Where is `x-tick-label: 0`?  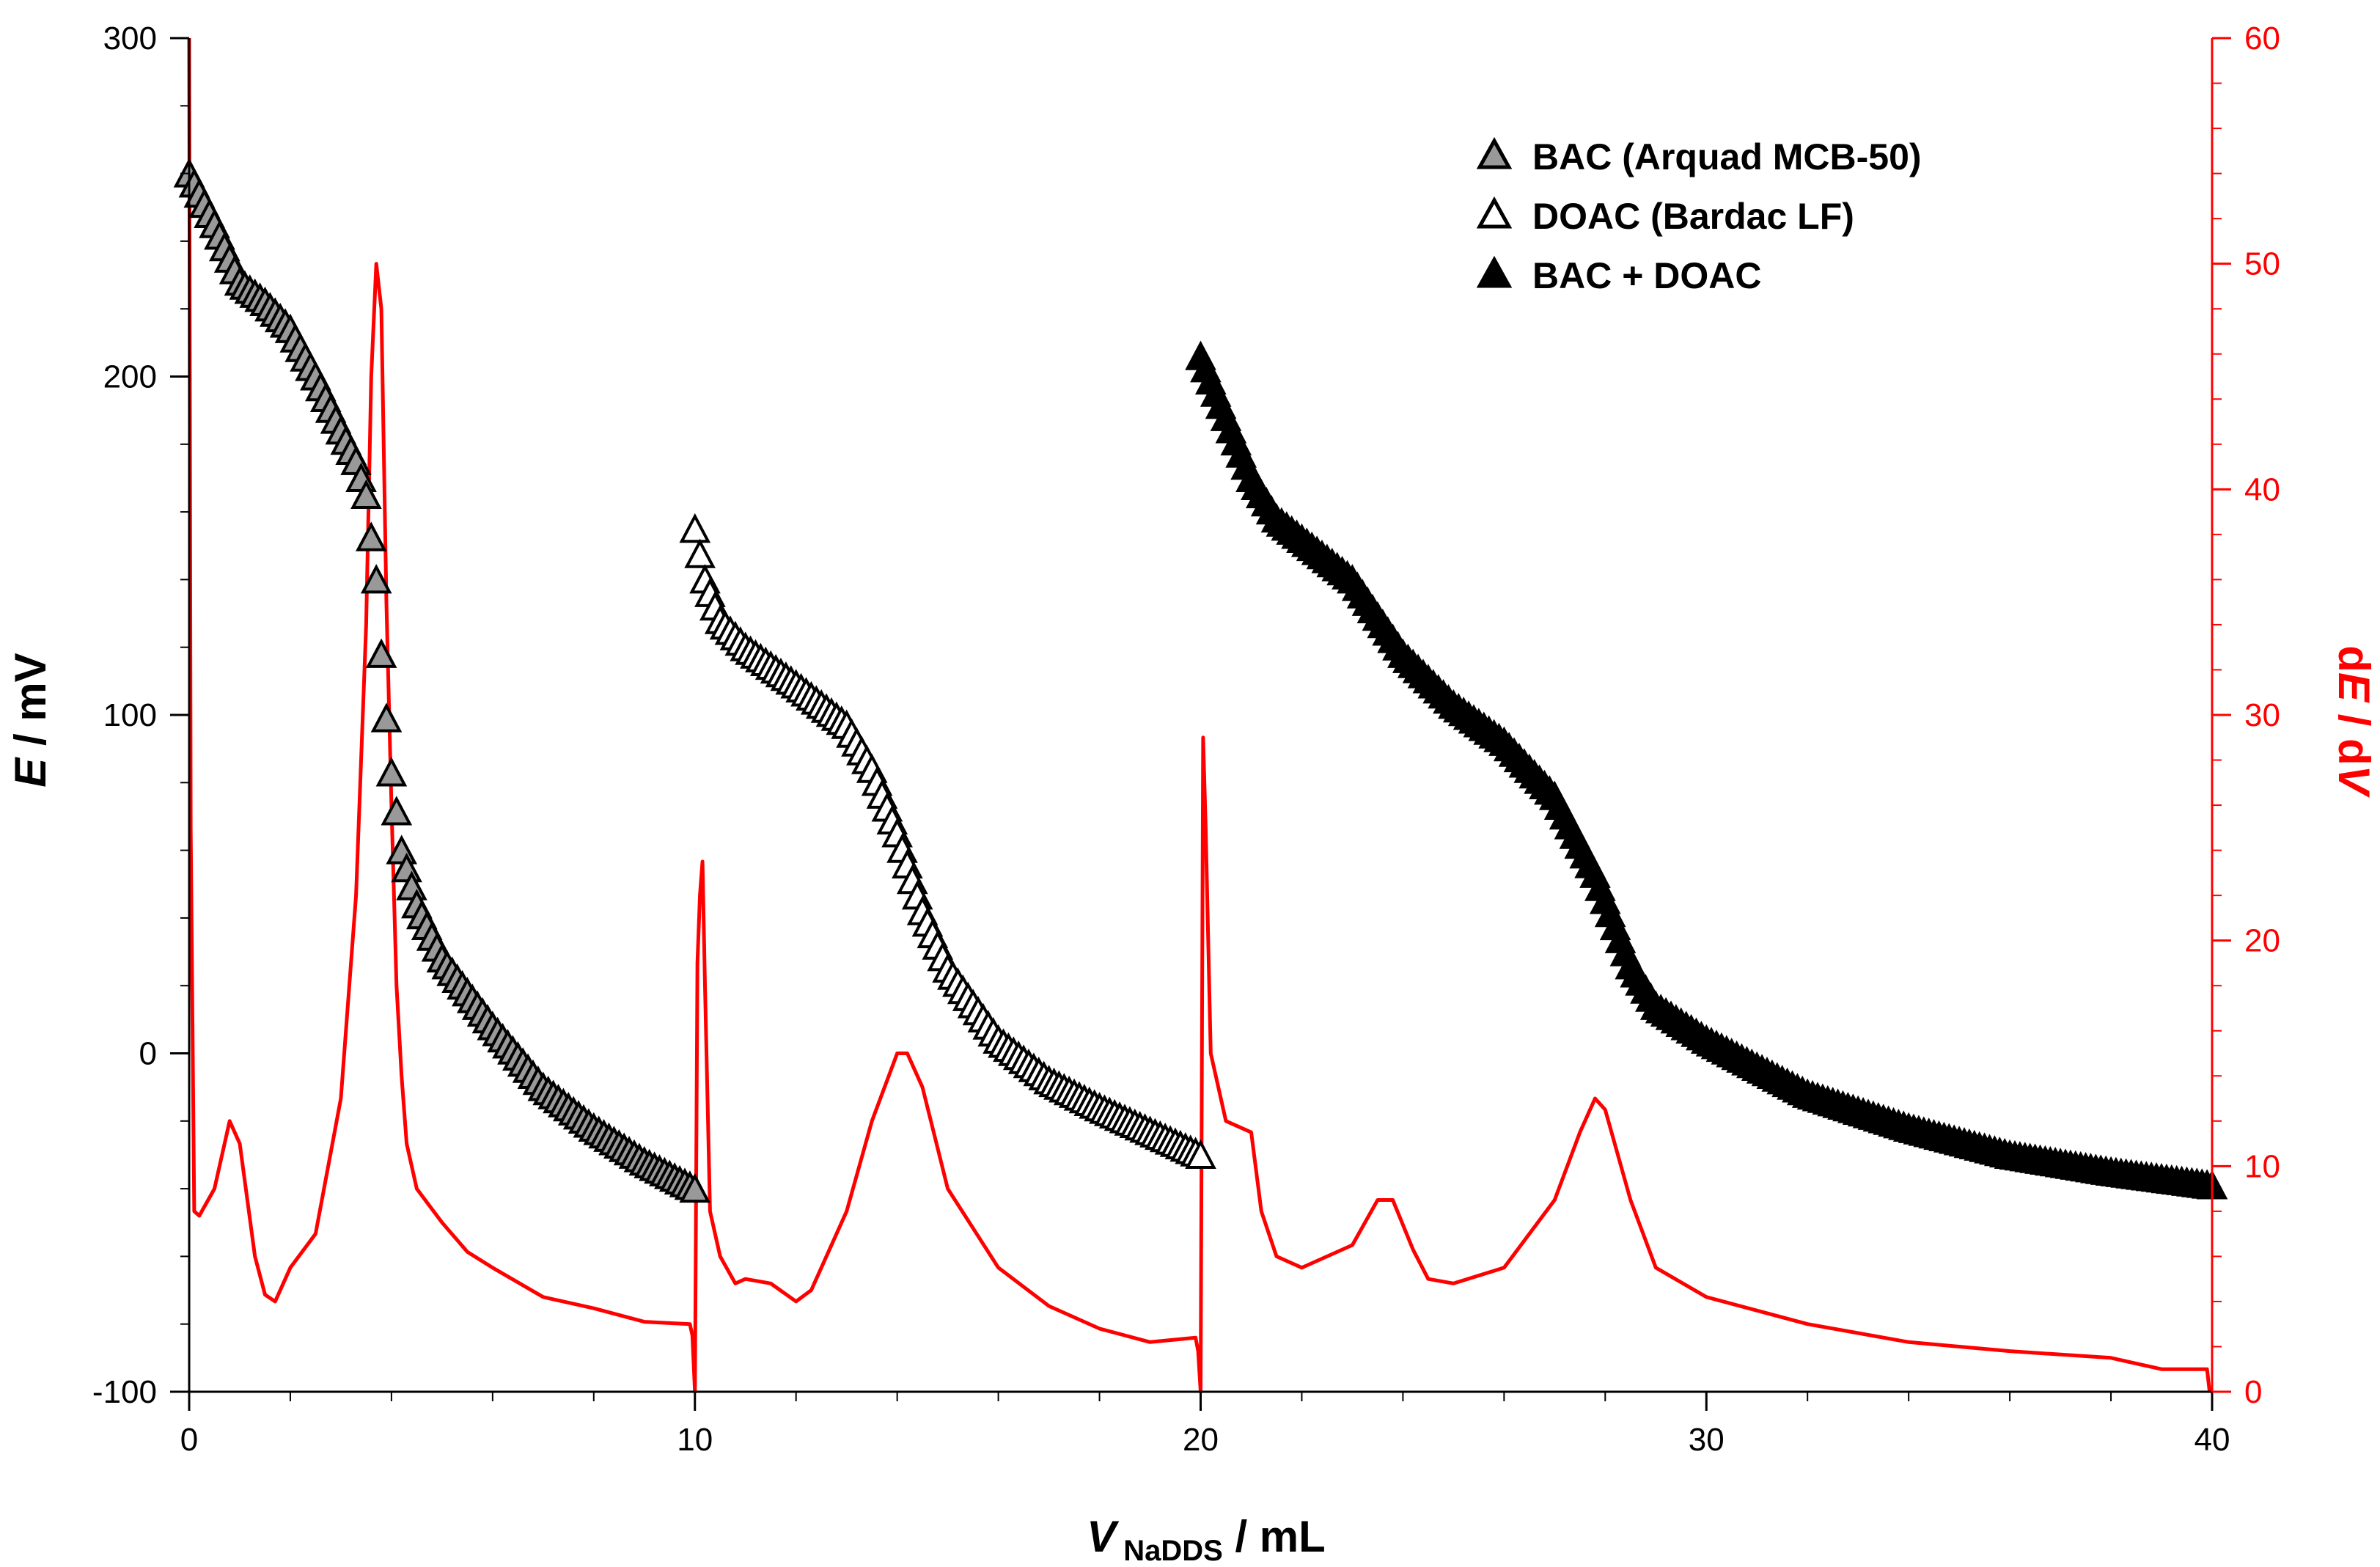
x-tick-label: 0 is located at coordinates (189, 1440).